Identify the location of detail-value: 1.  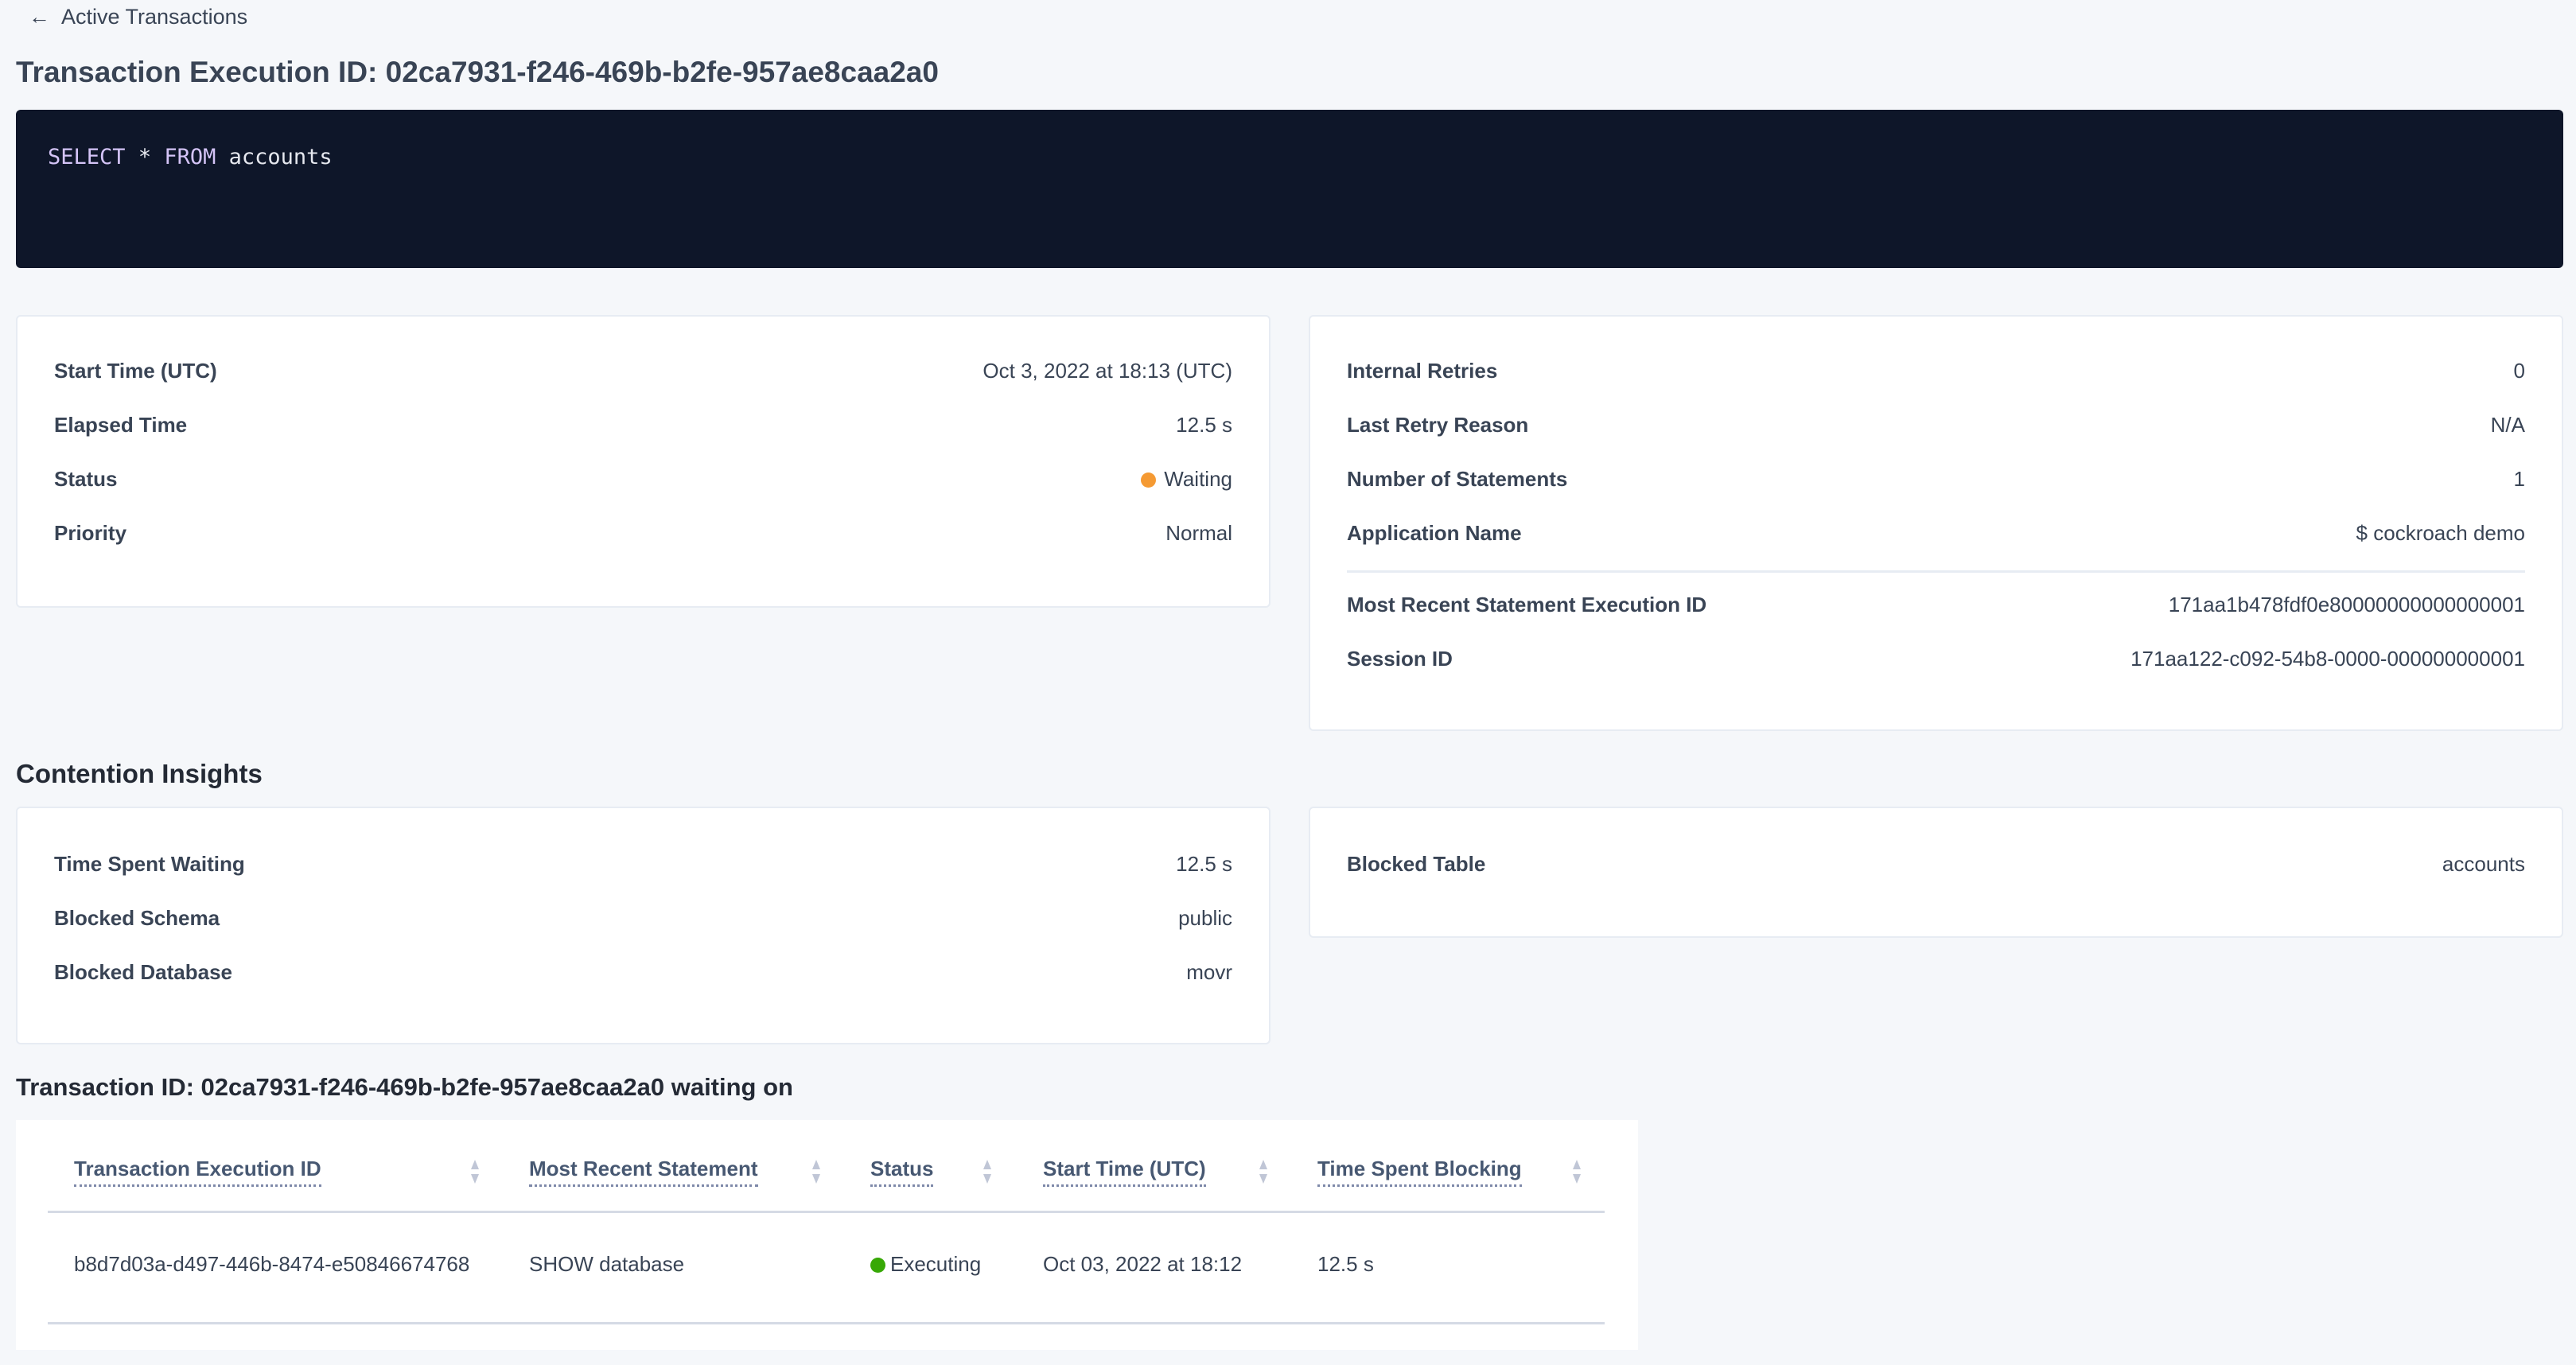
(2519, 478).